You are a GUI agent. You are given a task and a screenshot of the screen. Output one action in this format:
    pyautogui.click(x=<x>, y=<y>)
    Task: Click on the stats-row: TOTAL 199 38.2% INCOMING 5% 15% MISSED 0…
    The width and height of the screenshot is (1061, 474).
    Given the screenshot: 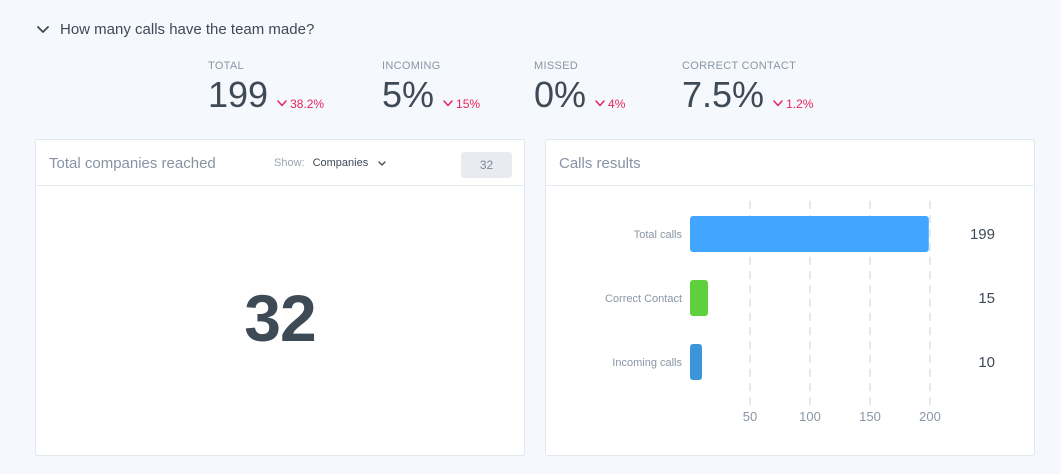 What is the action you would take?
    pyautogui.click(x=558, y=90)
    